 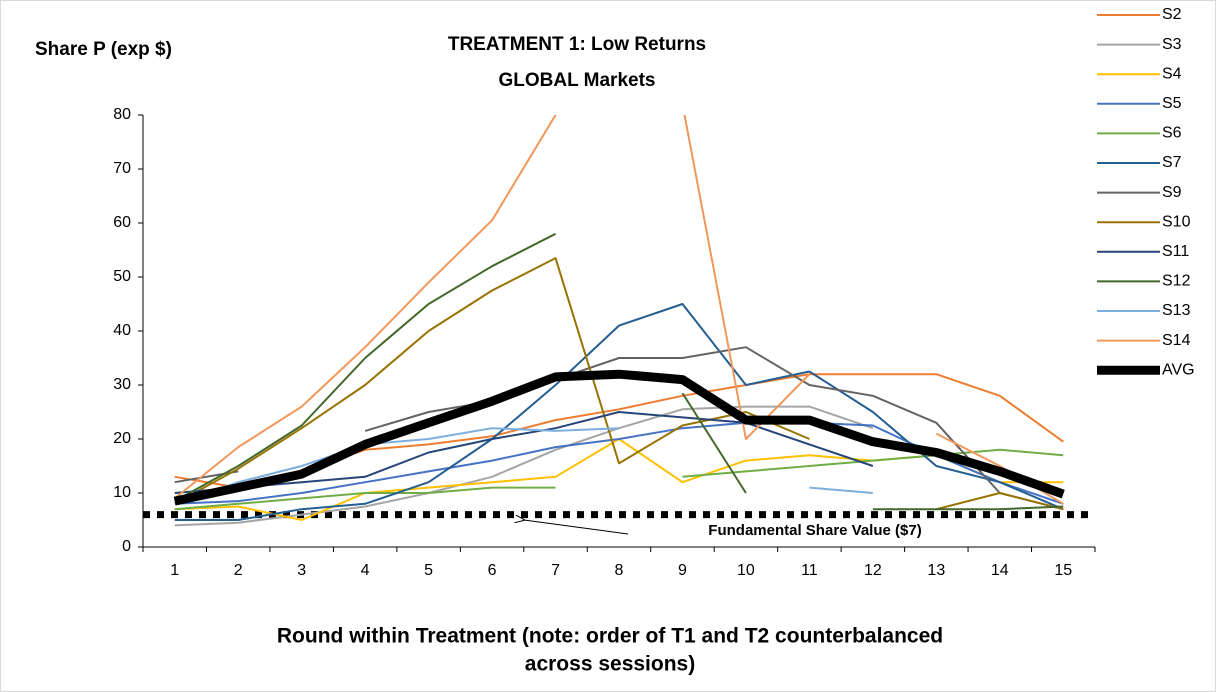 I want to click on legend-label: S11, so click(x=1175, y=251).